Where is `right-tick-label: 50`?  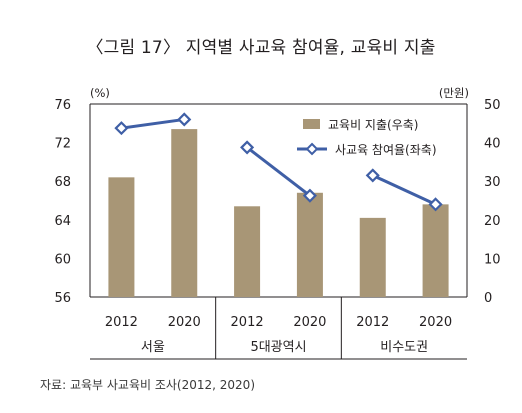 right-tick-label: 50 is located at coordinates (492, 105).